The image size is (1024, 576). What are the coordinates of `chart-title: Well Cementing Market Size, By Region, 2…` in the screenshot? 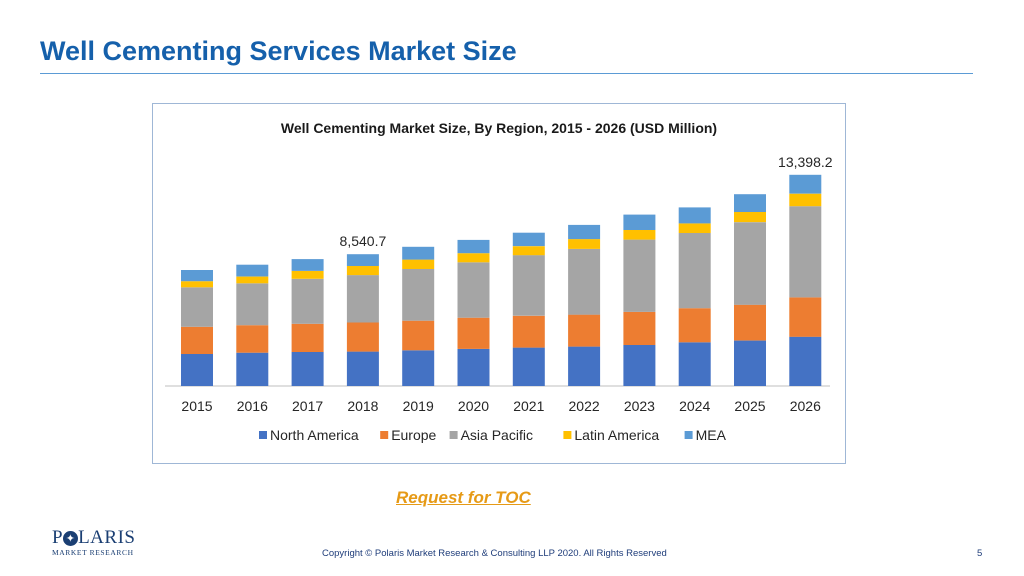 It's located at (499, 128).